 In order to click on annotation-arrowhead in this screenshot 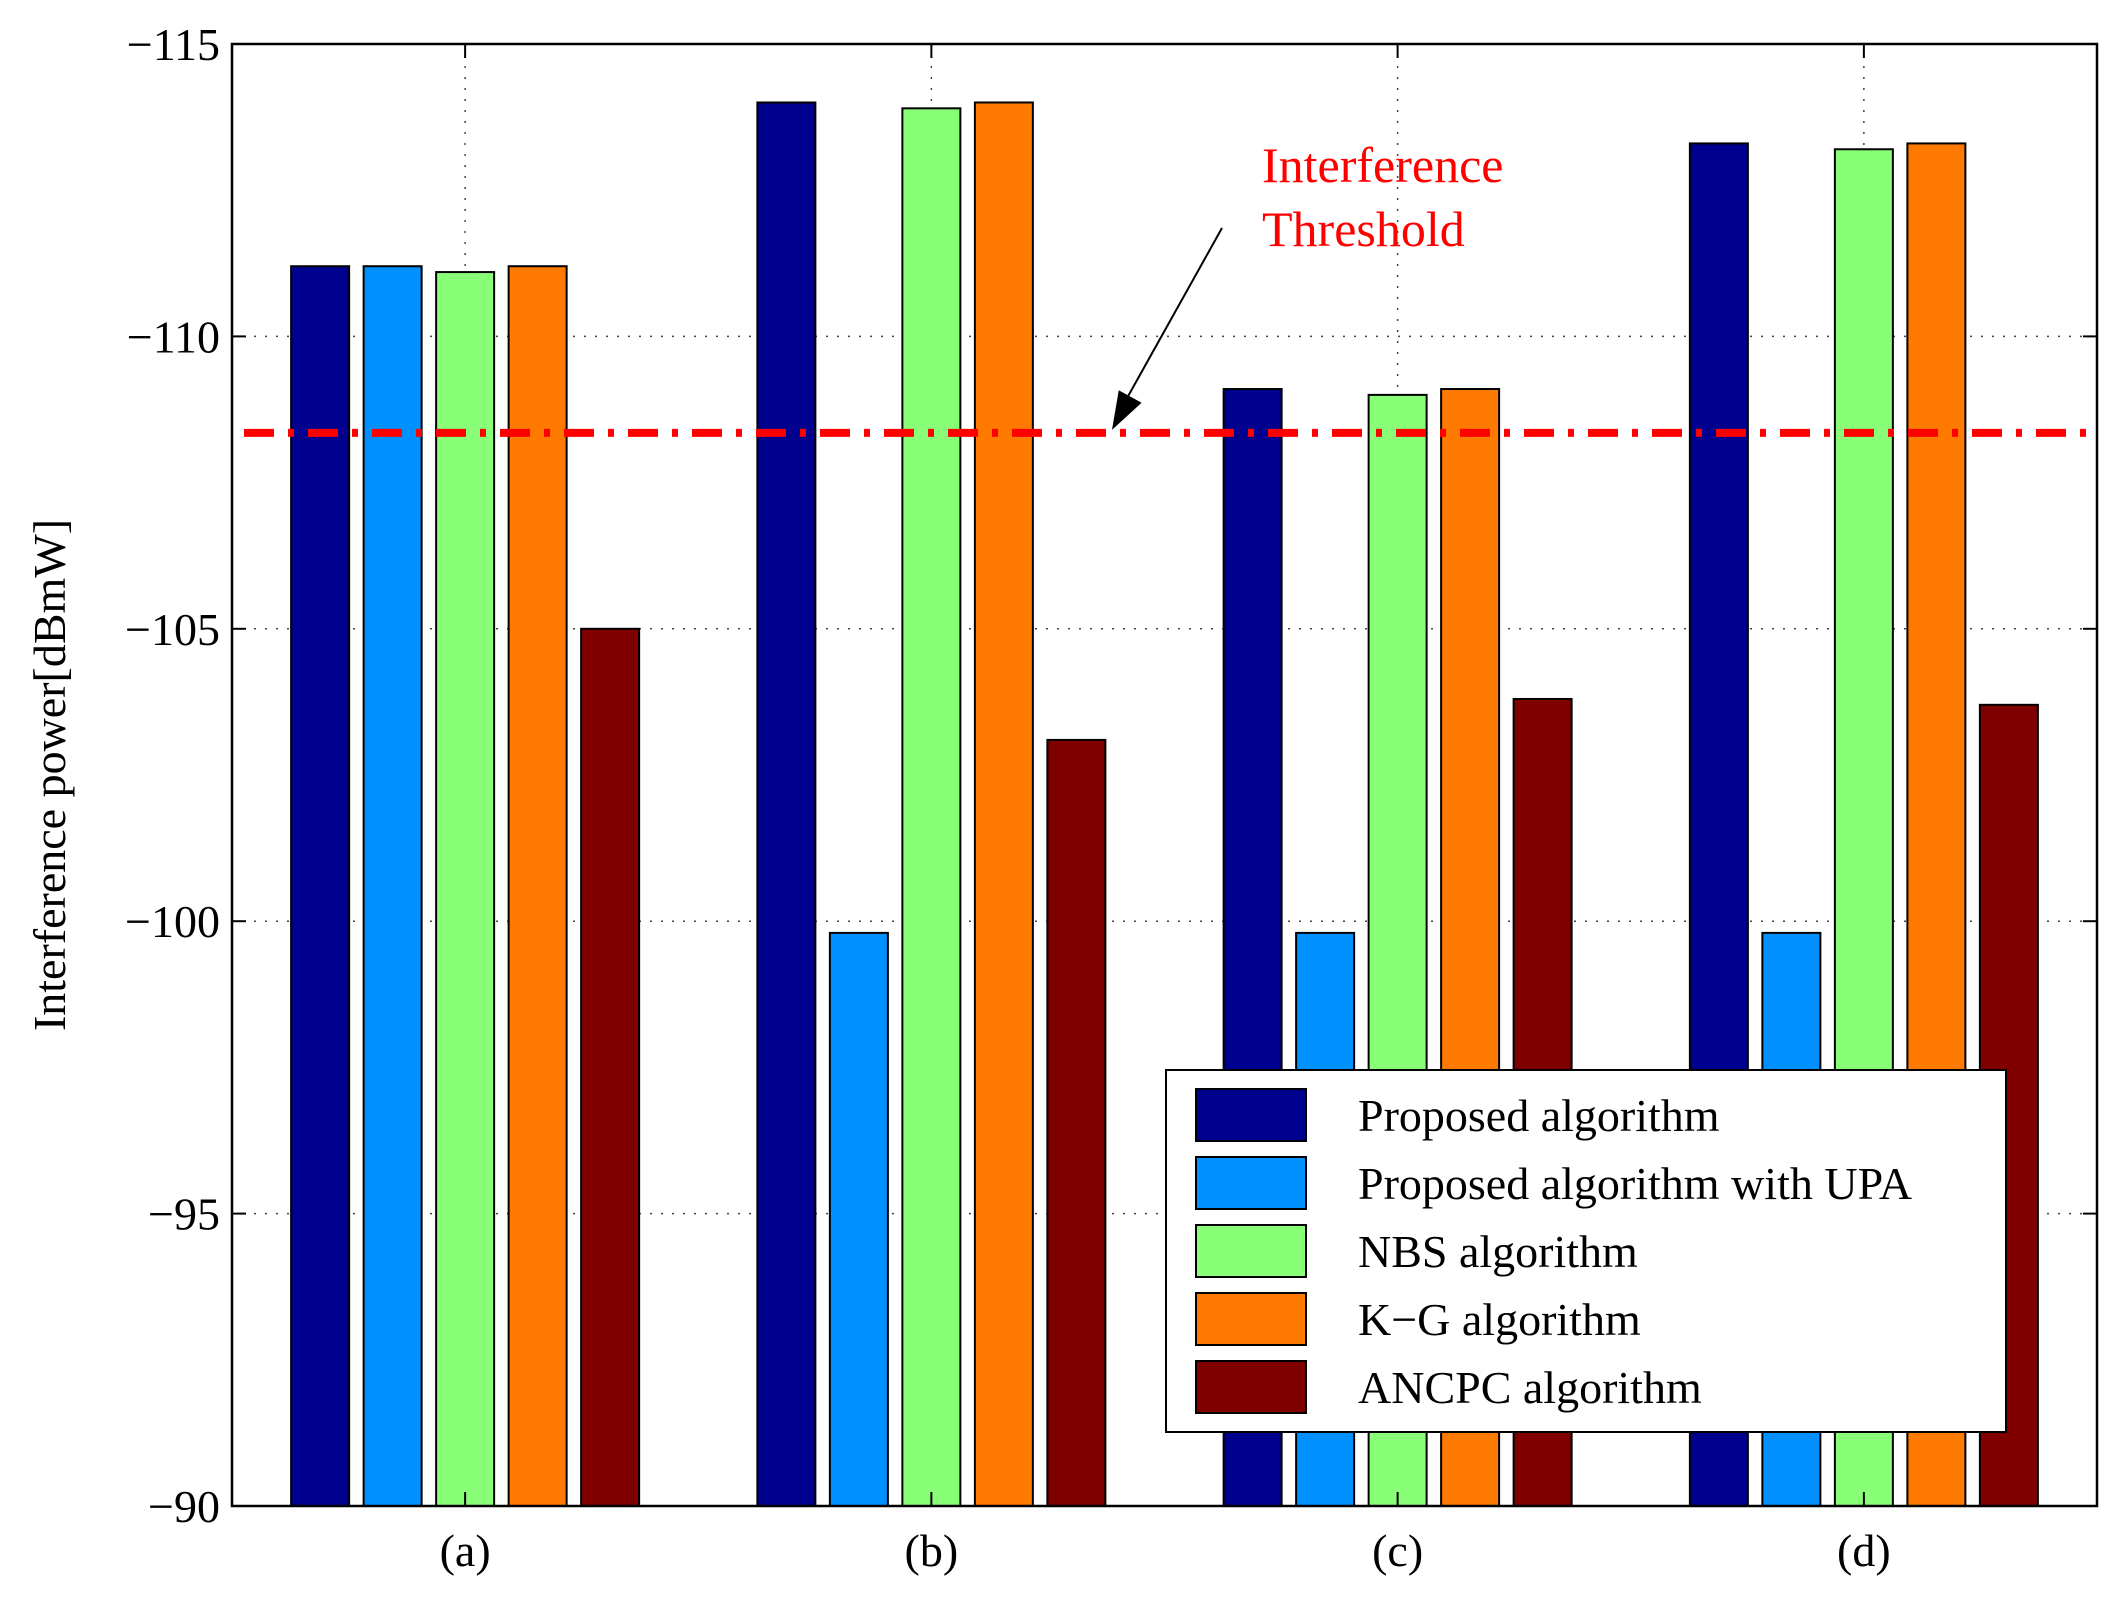, I will do `click(1127, 410)`.